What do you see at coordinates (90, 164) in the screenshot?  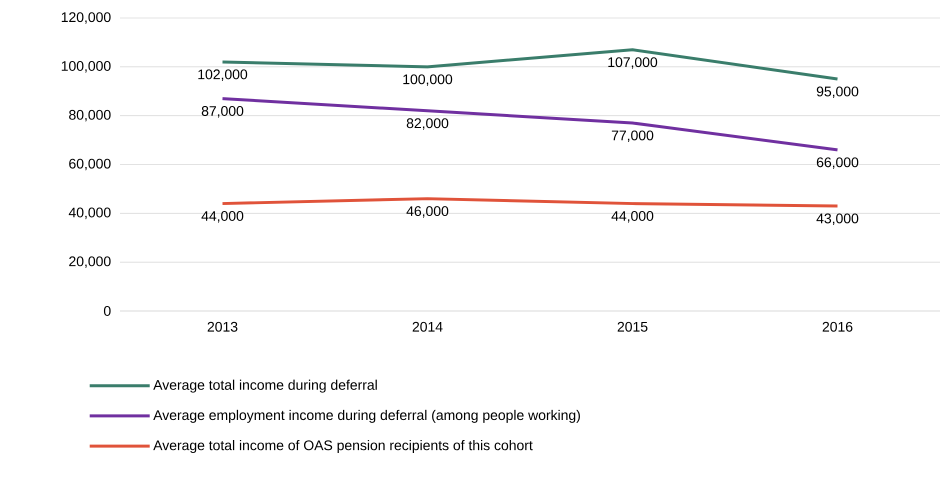 I see `y-tick-label: 60,000` at bounding box center [90, 164].